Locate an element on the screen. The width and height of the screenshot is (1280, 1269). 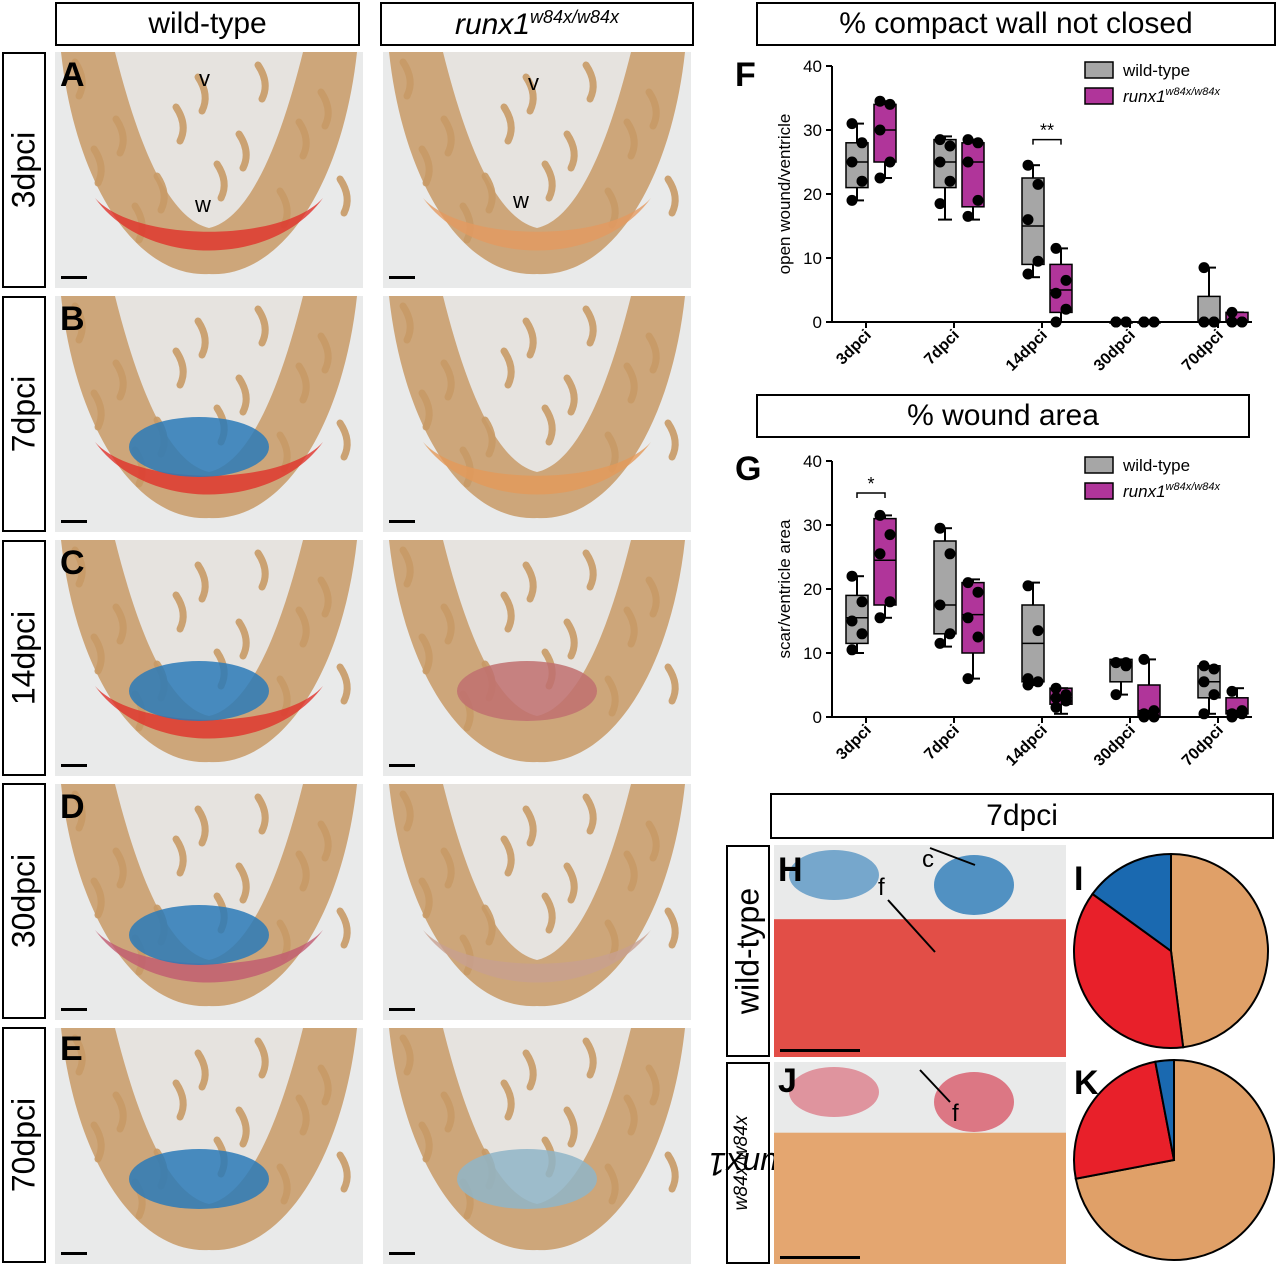
panel-letter-e: E is located at coordinates (71, 1049).